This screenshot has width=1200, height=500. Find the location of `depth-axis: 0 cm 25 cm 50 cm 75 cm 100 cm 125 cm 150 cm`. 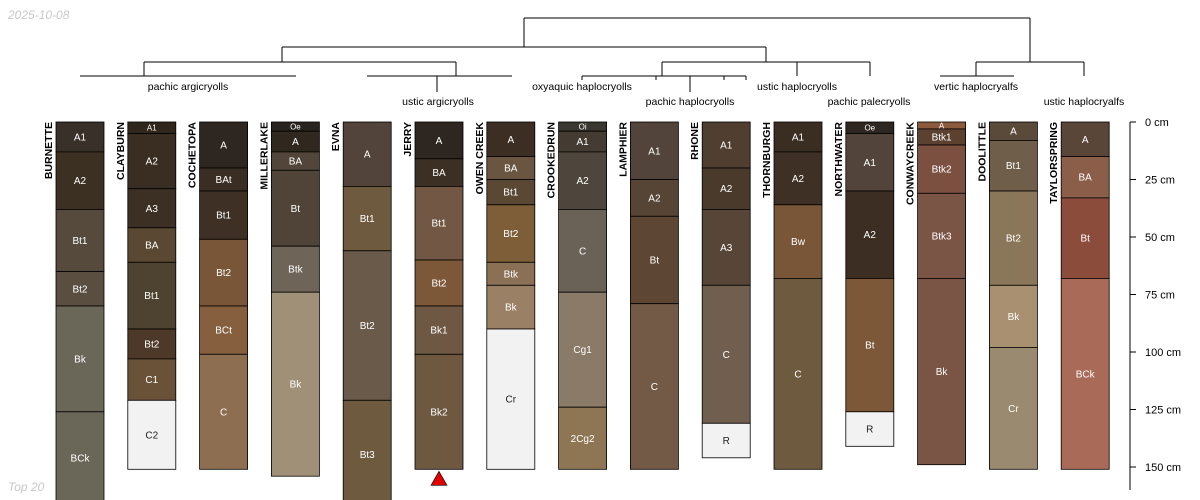

depth-axis: 0 cm 25 cm 50 cm 75 cm 100 cm 125 cm 150 cm is located at coordinates (1155, 303).